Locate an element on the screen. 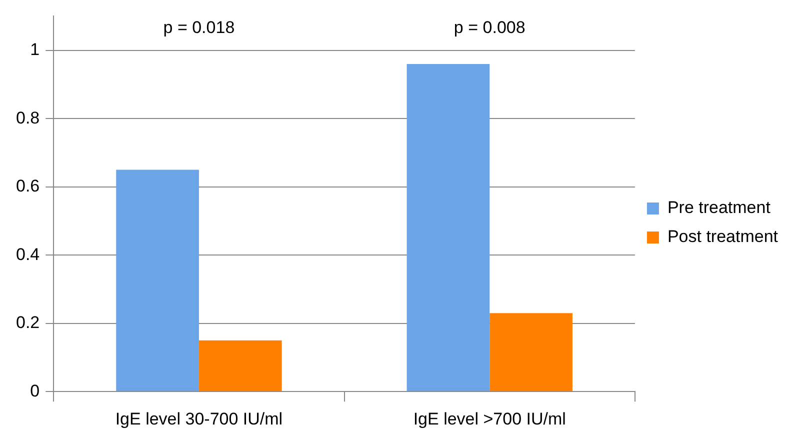 This screenshot has width=798, height=444. legend-label: Pre treatment is located at coordinates (719, 208).